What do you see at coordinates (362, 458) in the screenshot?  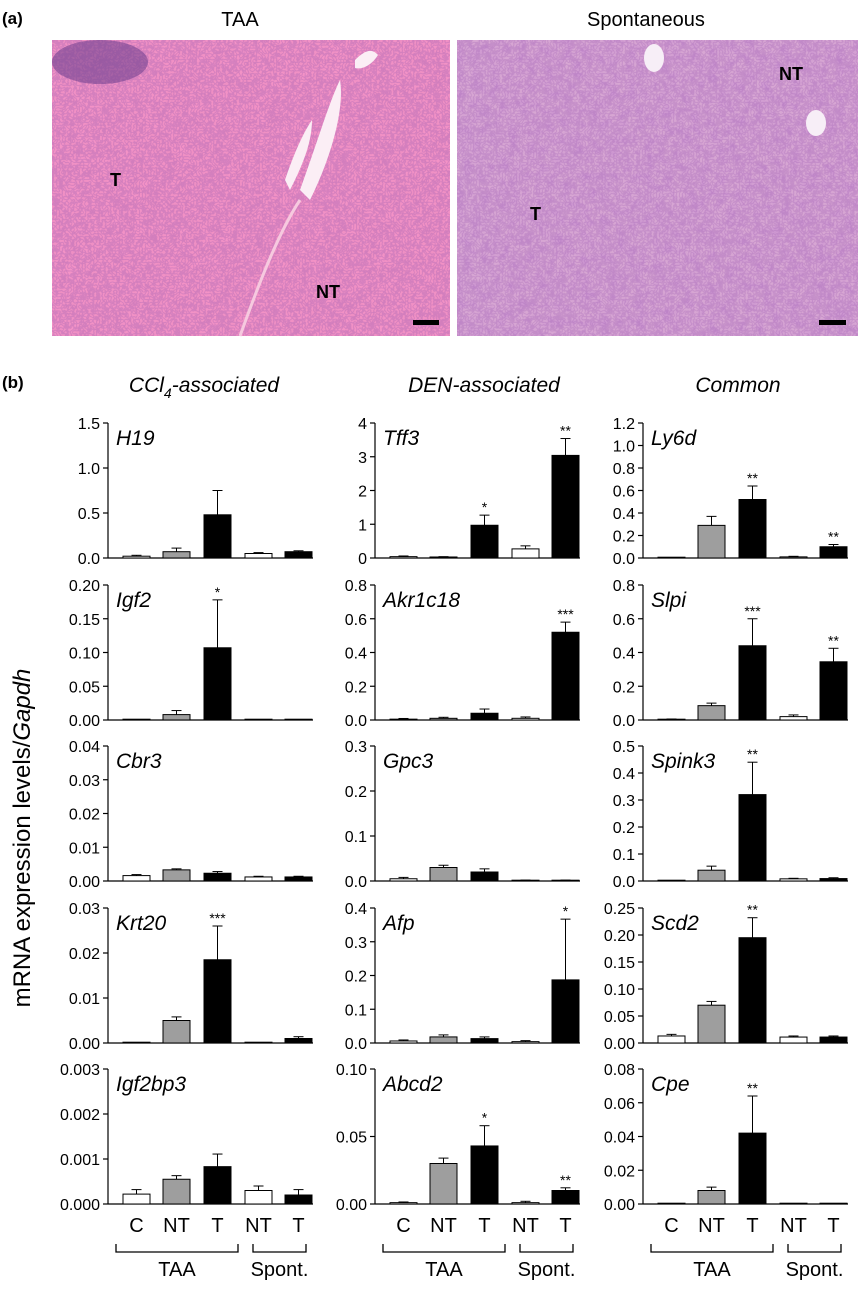 I see `y-tick-label: 3` at bounding box center [362, 458].